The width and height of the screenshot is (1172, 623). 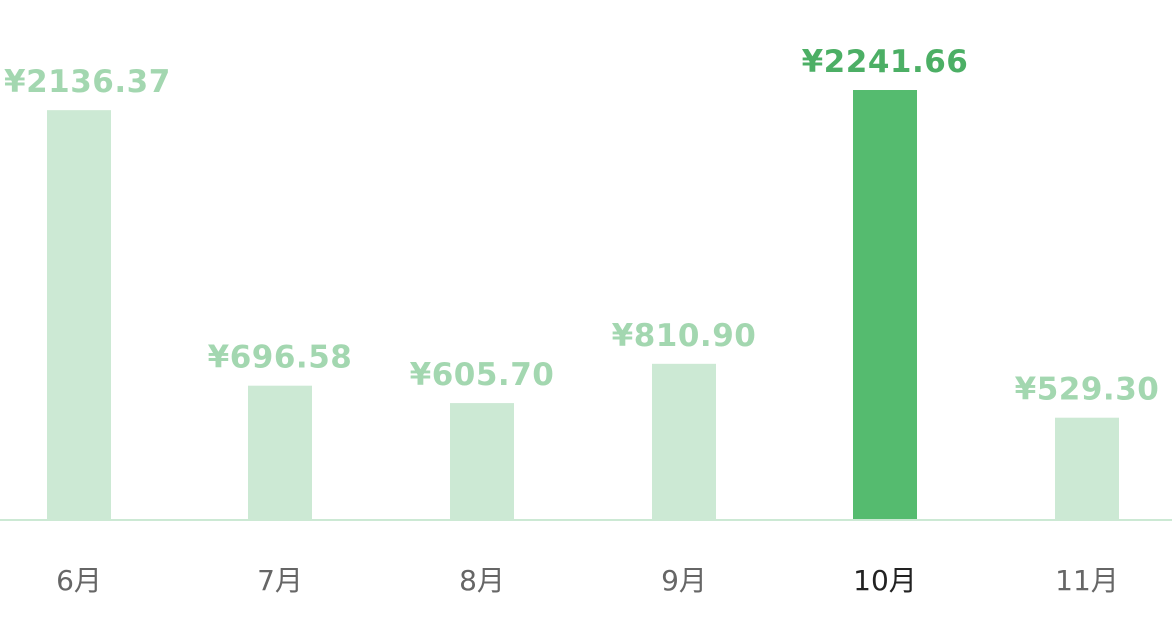 I want to click on bar-value-label: ¥2241.66, so click(x=885, y=62).